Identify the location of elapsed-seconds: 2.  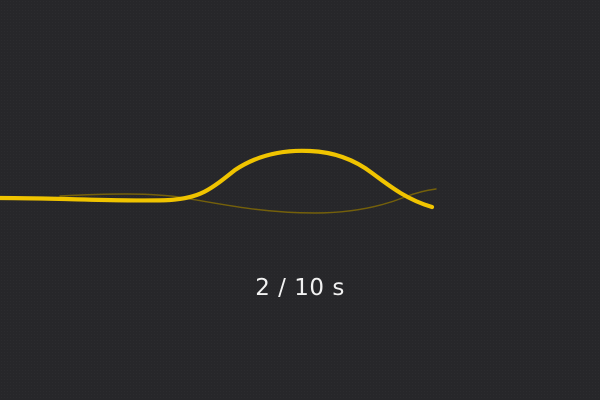
(263, 288).